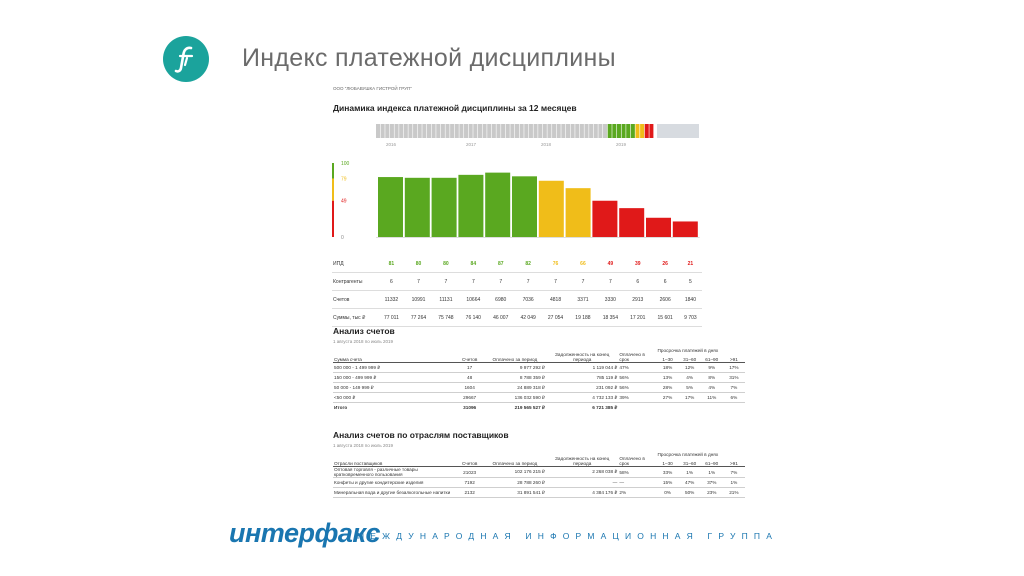 The width and height of the screenshot is (1024, 576). I want to click on stats-row: Контрагенты 6 7 7 7 7 7 7 7 7 6 6 5, so click(517, 281).